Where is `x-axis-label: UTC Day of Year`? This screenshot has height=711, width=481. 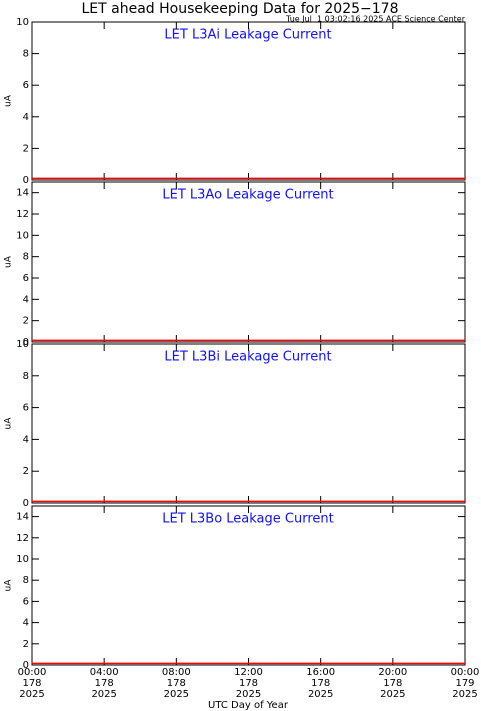 x-axis-label: UTC Day of Year is located at coordinates (248, 705).